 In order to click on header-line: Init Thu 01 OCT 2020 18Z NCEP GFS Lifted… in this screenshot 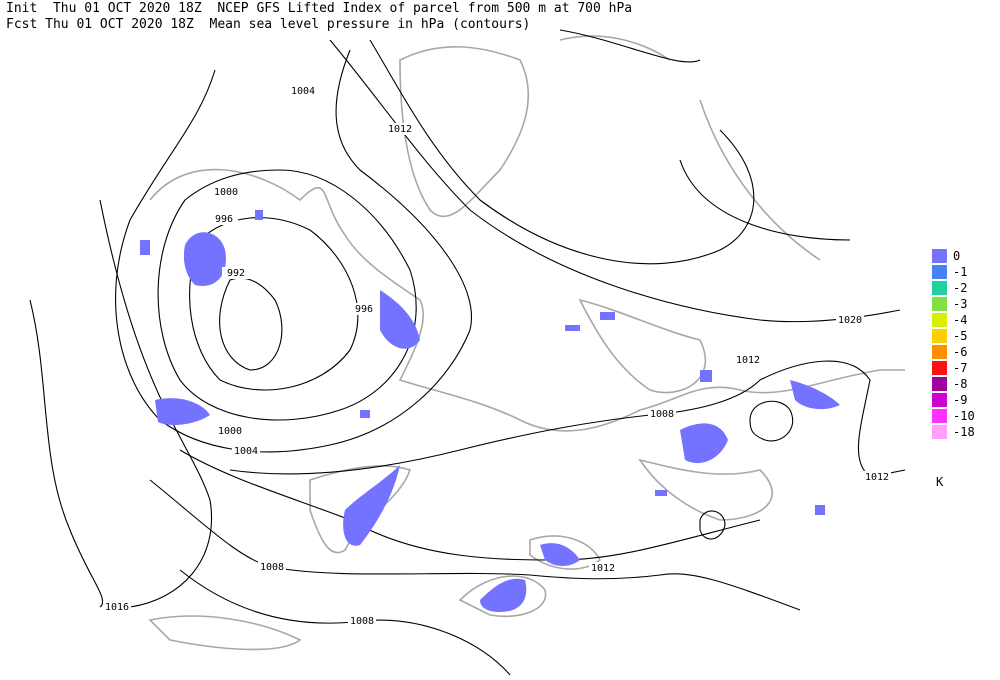, I will do `click(319, 8)`.